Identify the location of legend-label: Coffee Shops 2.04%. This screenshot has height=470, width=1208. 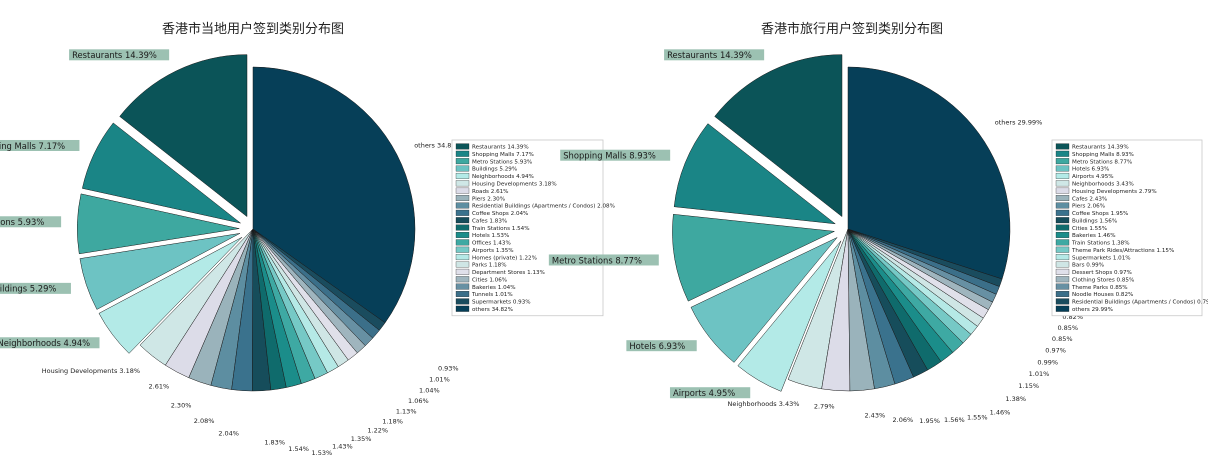
(500, 214).